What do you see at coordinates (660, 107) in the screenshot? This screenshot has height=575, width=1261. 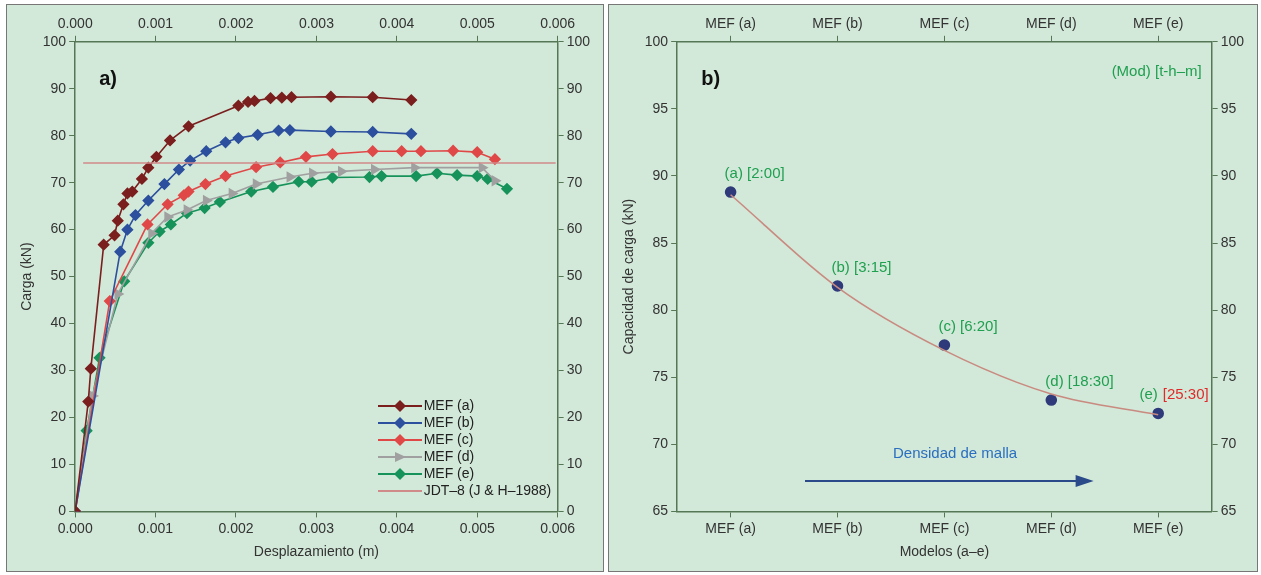 I see `y-tick-label: 95` at bounding box center [660, 107].